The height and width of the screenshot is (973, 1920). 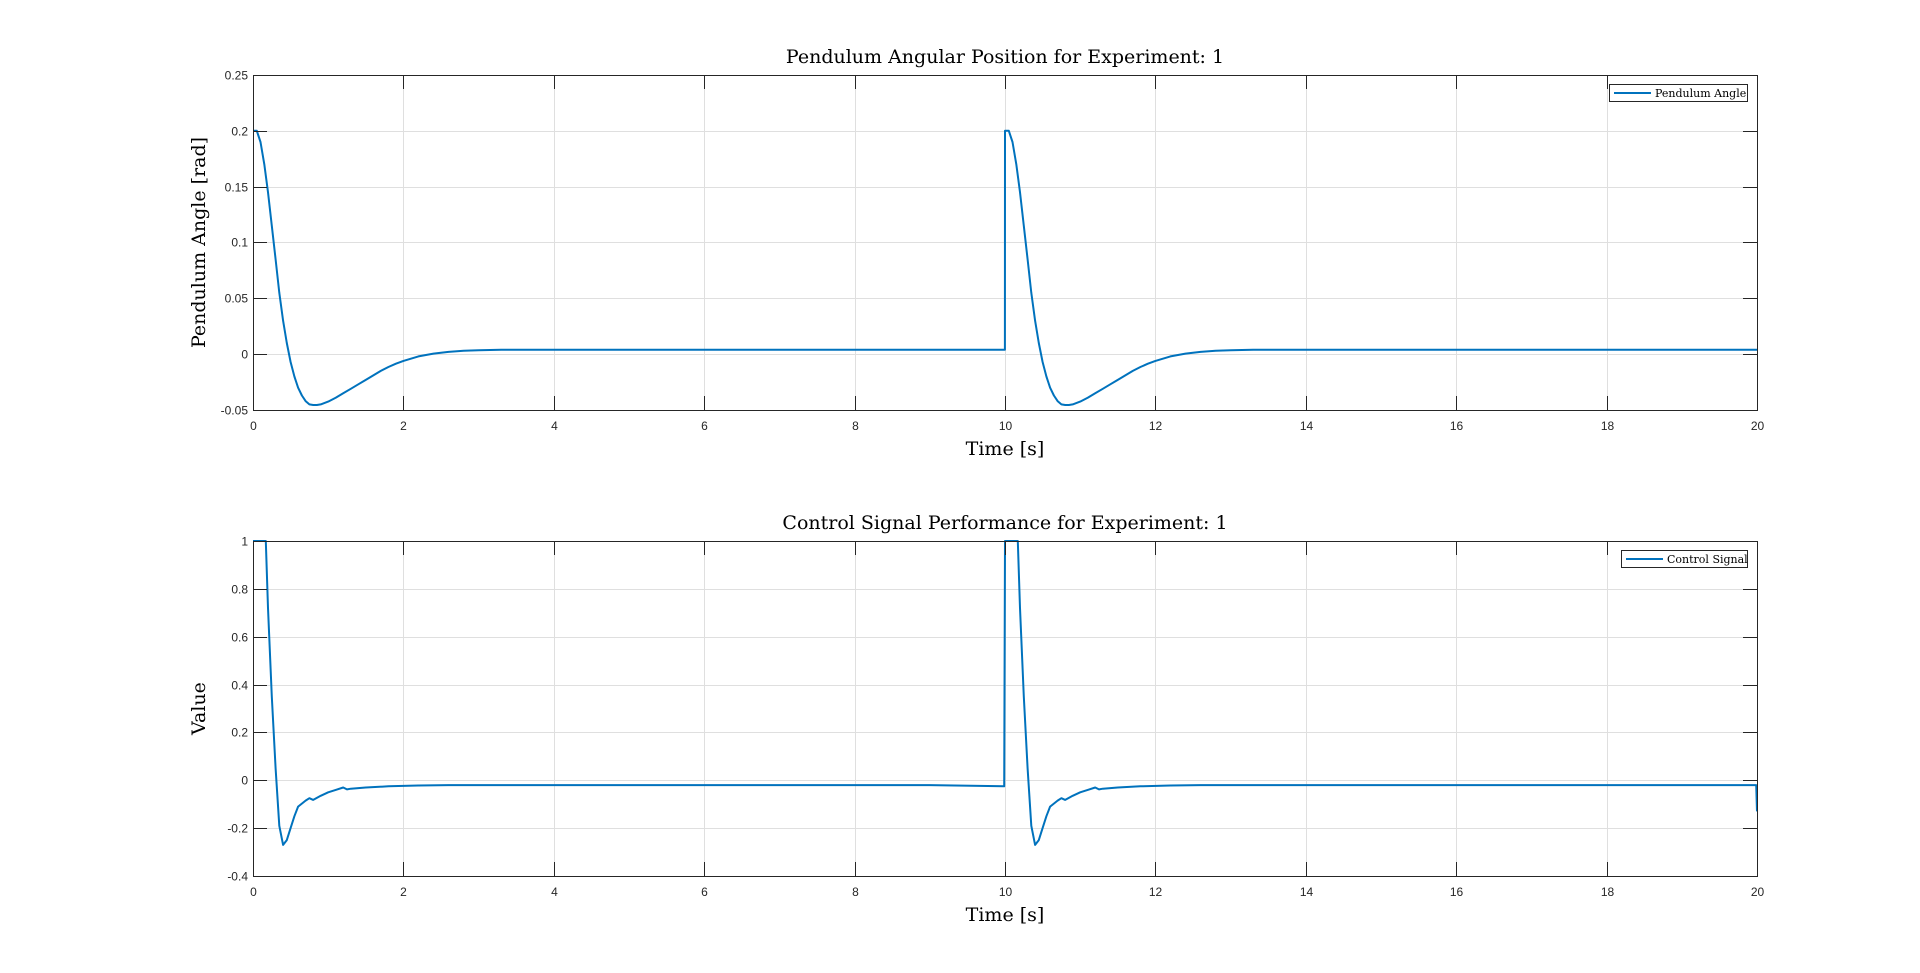 What do you see at coordinates (239, 733) in the screenshot?
I see `control-y-tick-label: 0.2` at bounding box center [239, 733].